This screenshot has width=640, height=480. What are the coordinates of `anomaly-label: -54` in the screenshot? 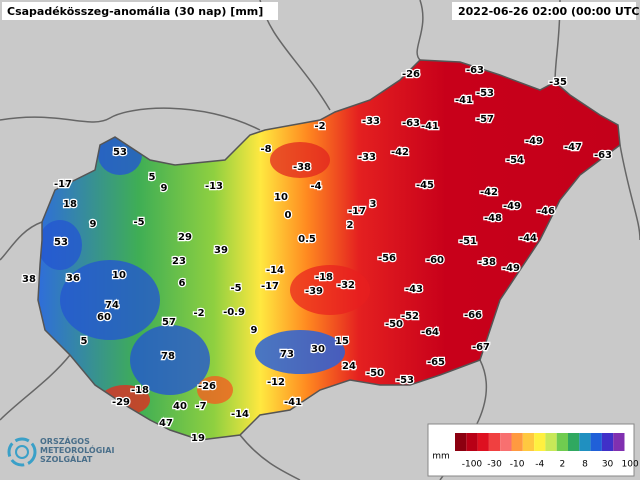 It's located at (515, 160).